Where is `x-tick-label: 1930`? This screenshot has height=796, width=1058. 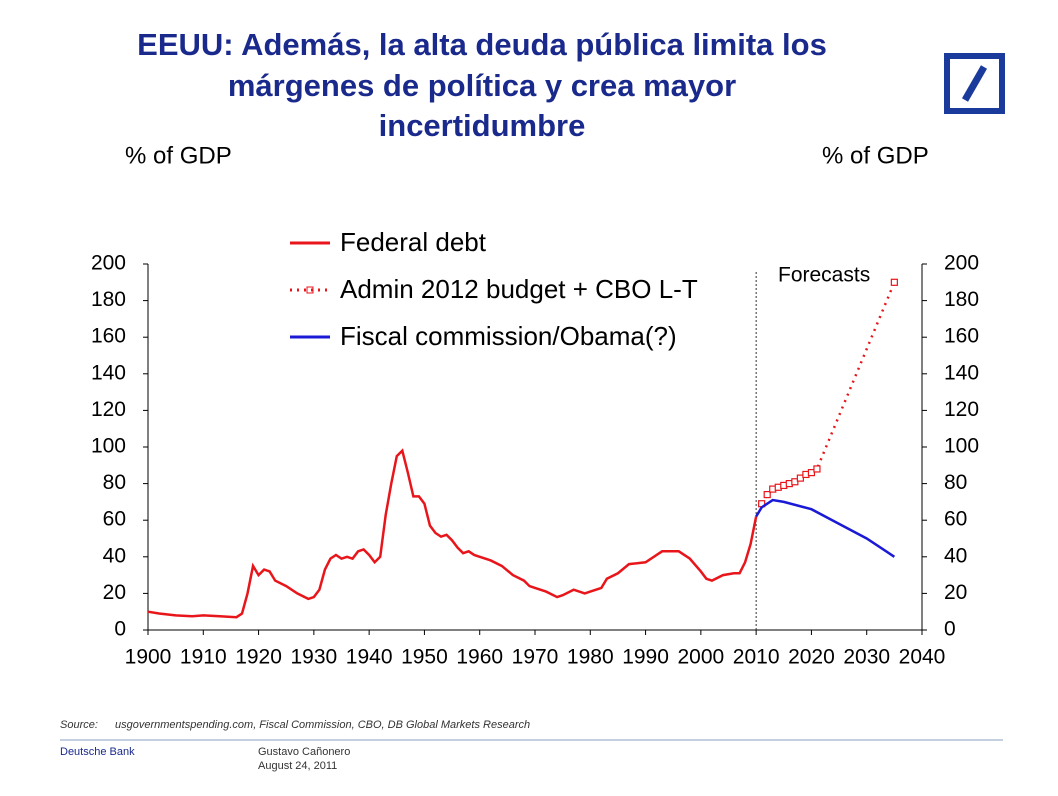
x-tick-label: 1930 is located at coordinates (313, 657).